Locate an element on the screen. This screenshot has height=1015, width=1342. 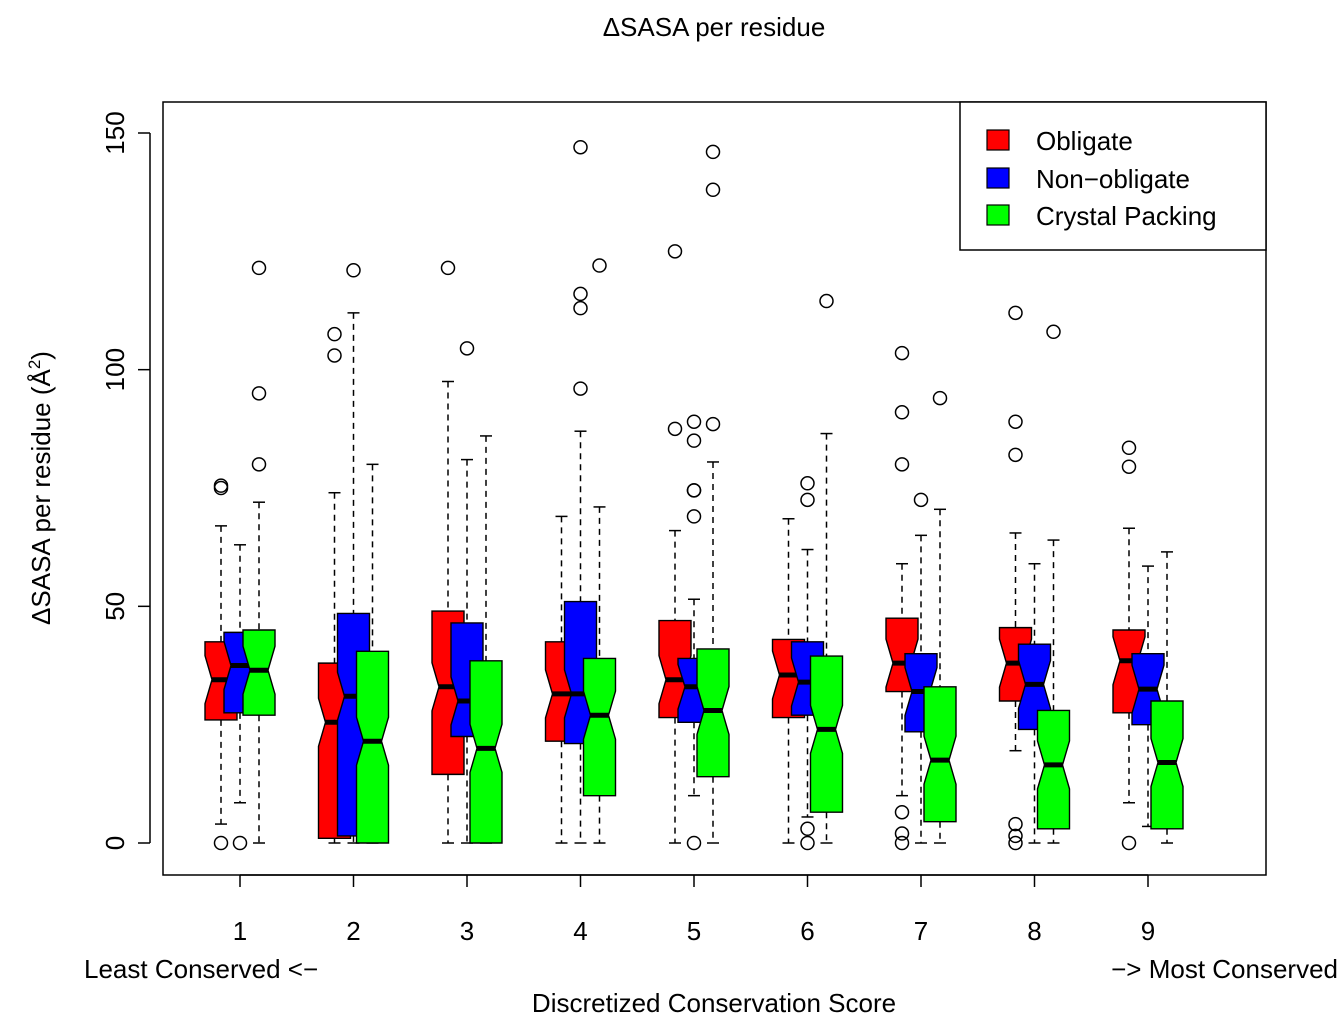
legend-frame is located at coordinates (1113, 176).